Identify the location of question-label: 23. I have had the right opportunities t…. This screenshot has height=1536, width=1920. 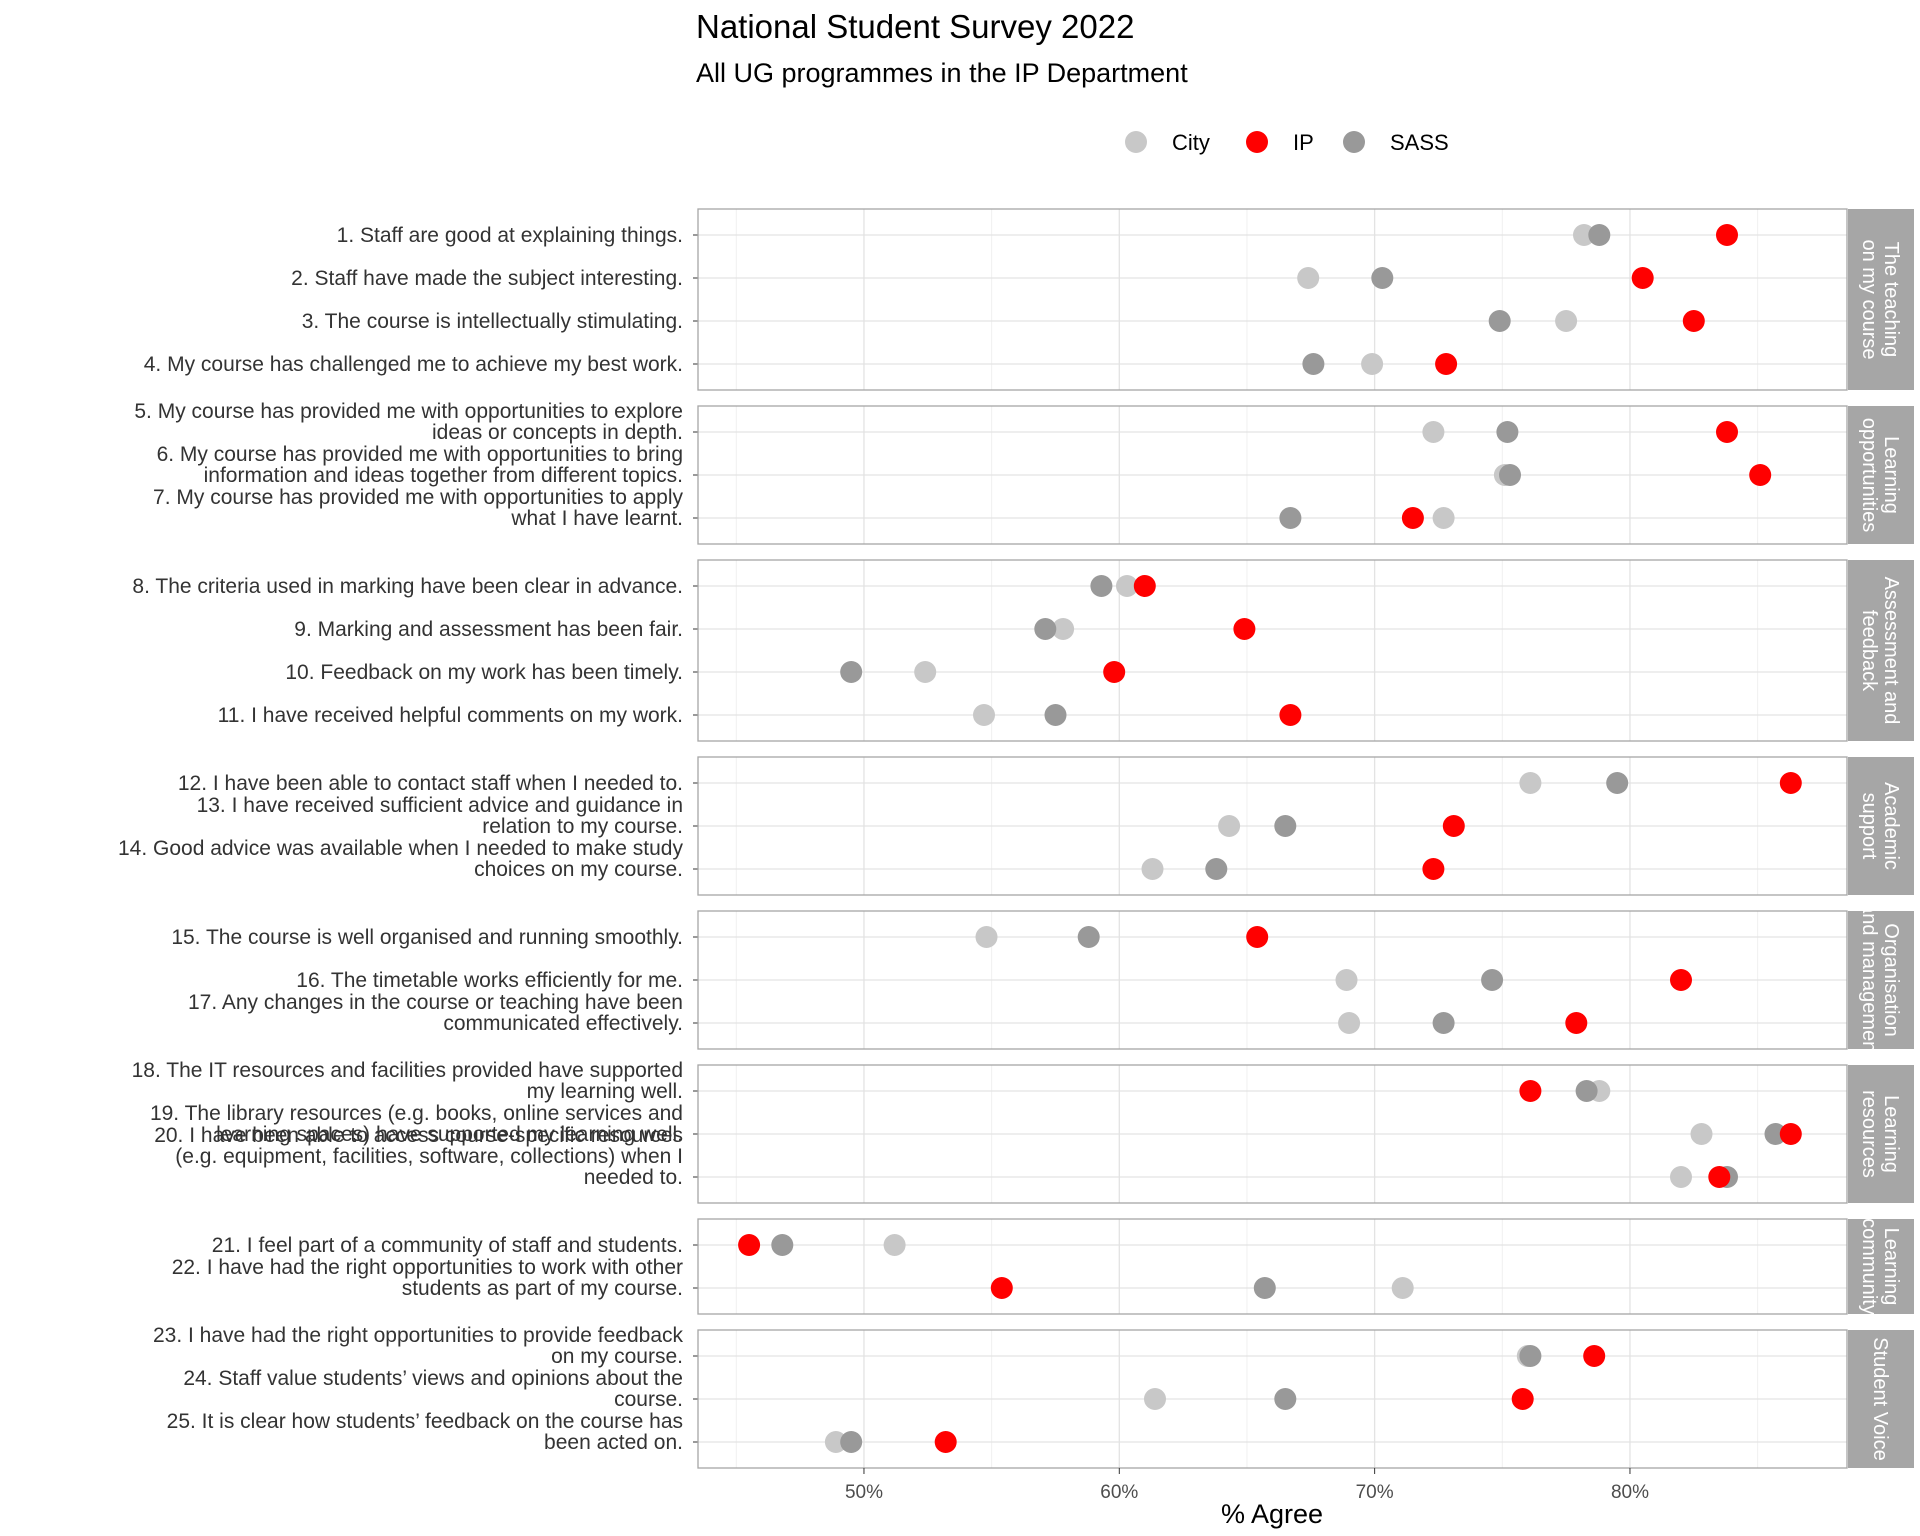
(418, 1346).